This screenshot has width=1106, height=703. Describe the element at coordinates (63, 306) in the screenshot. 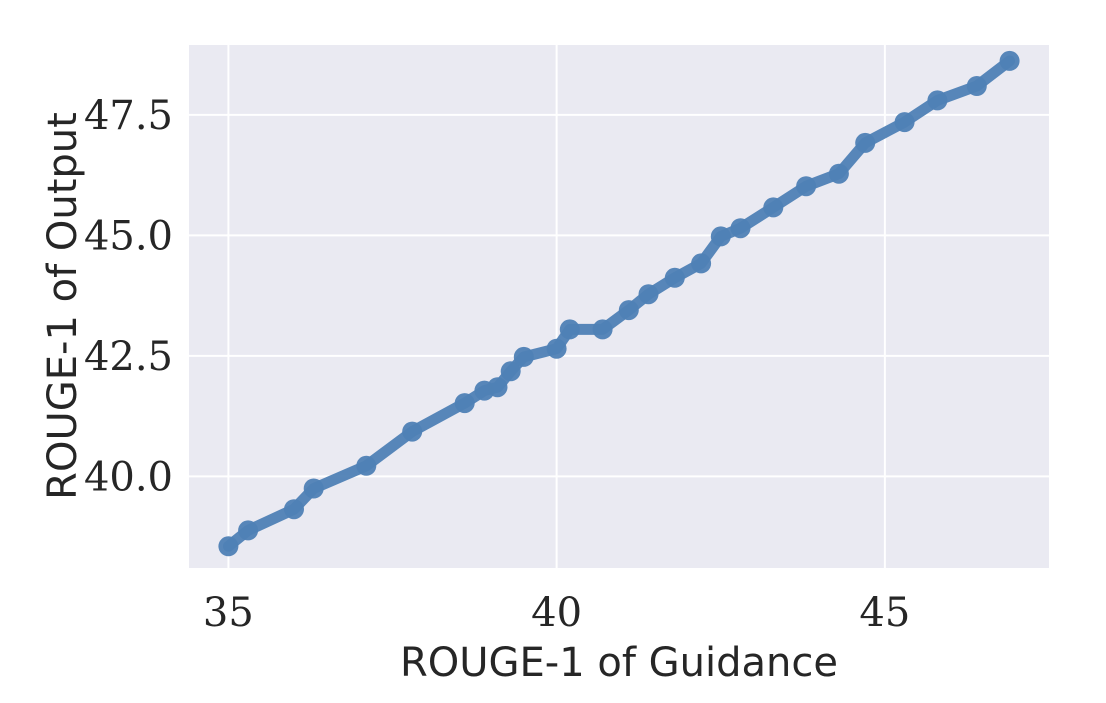

I see `y-axis-label: ROUGE-1 of Output` at that location.